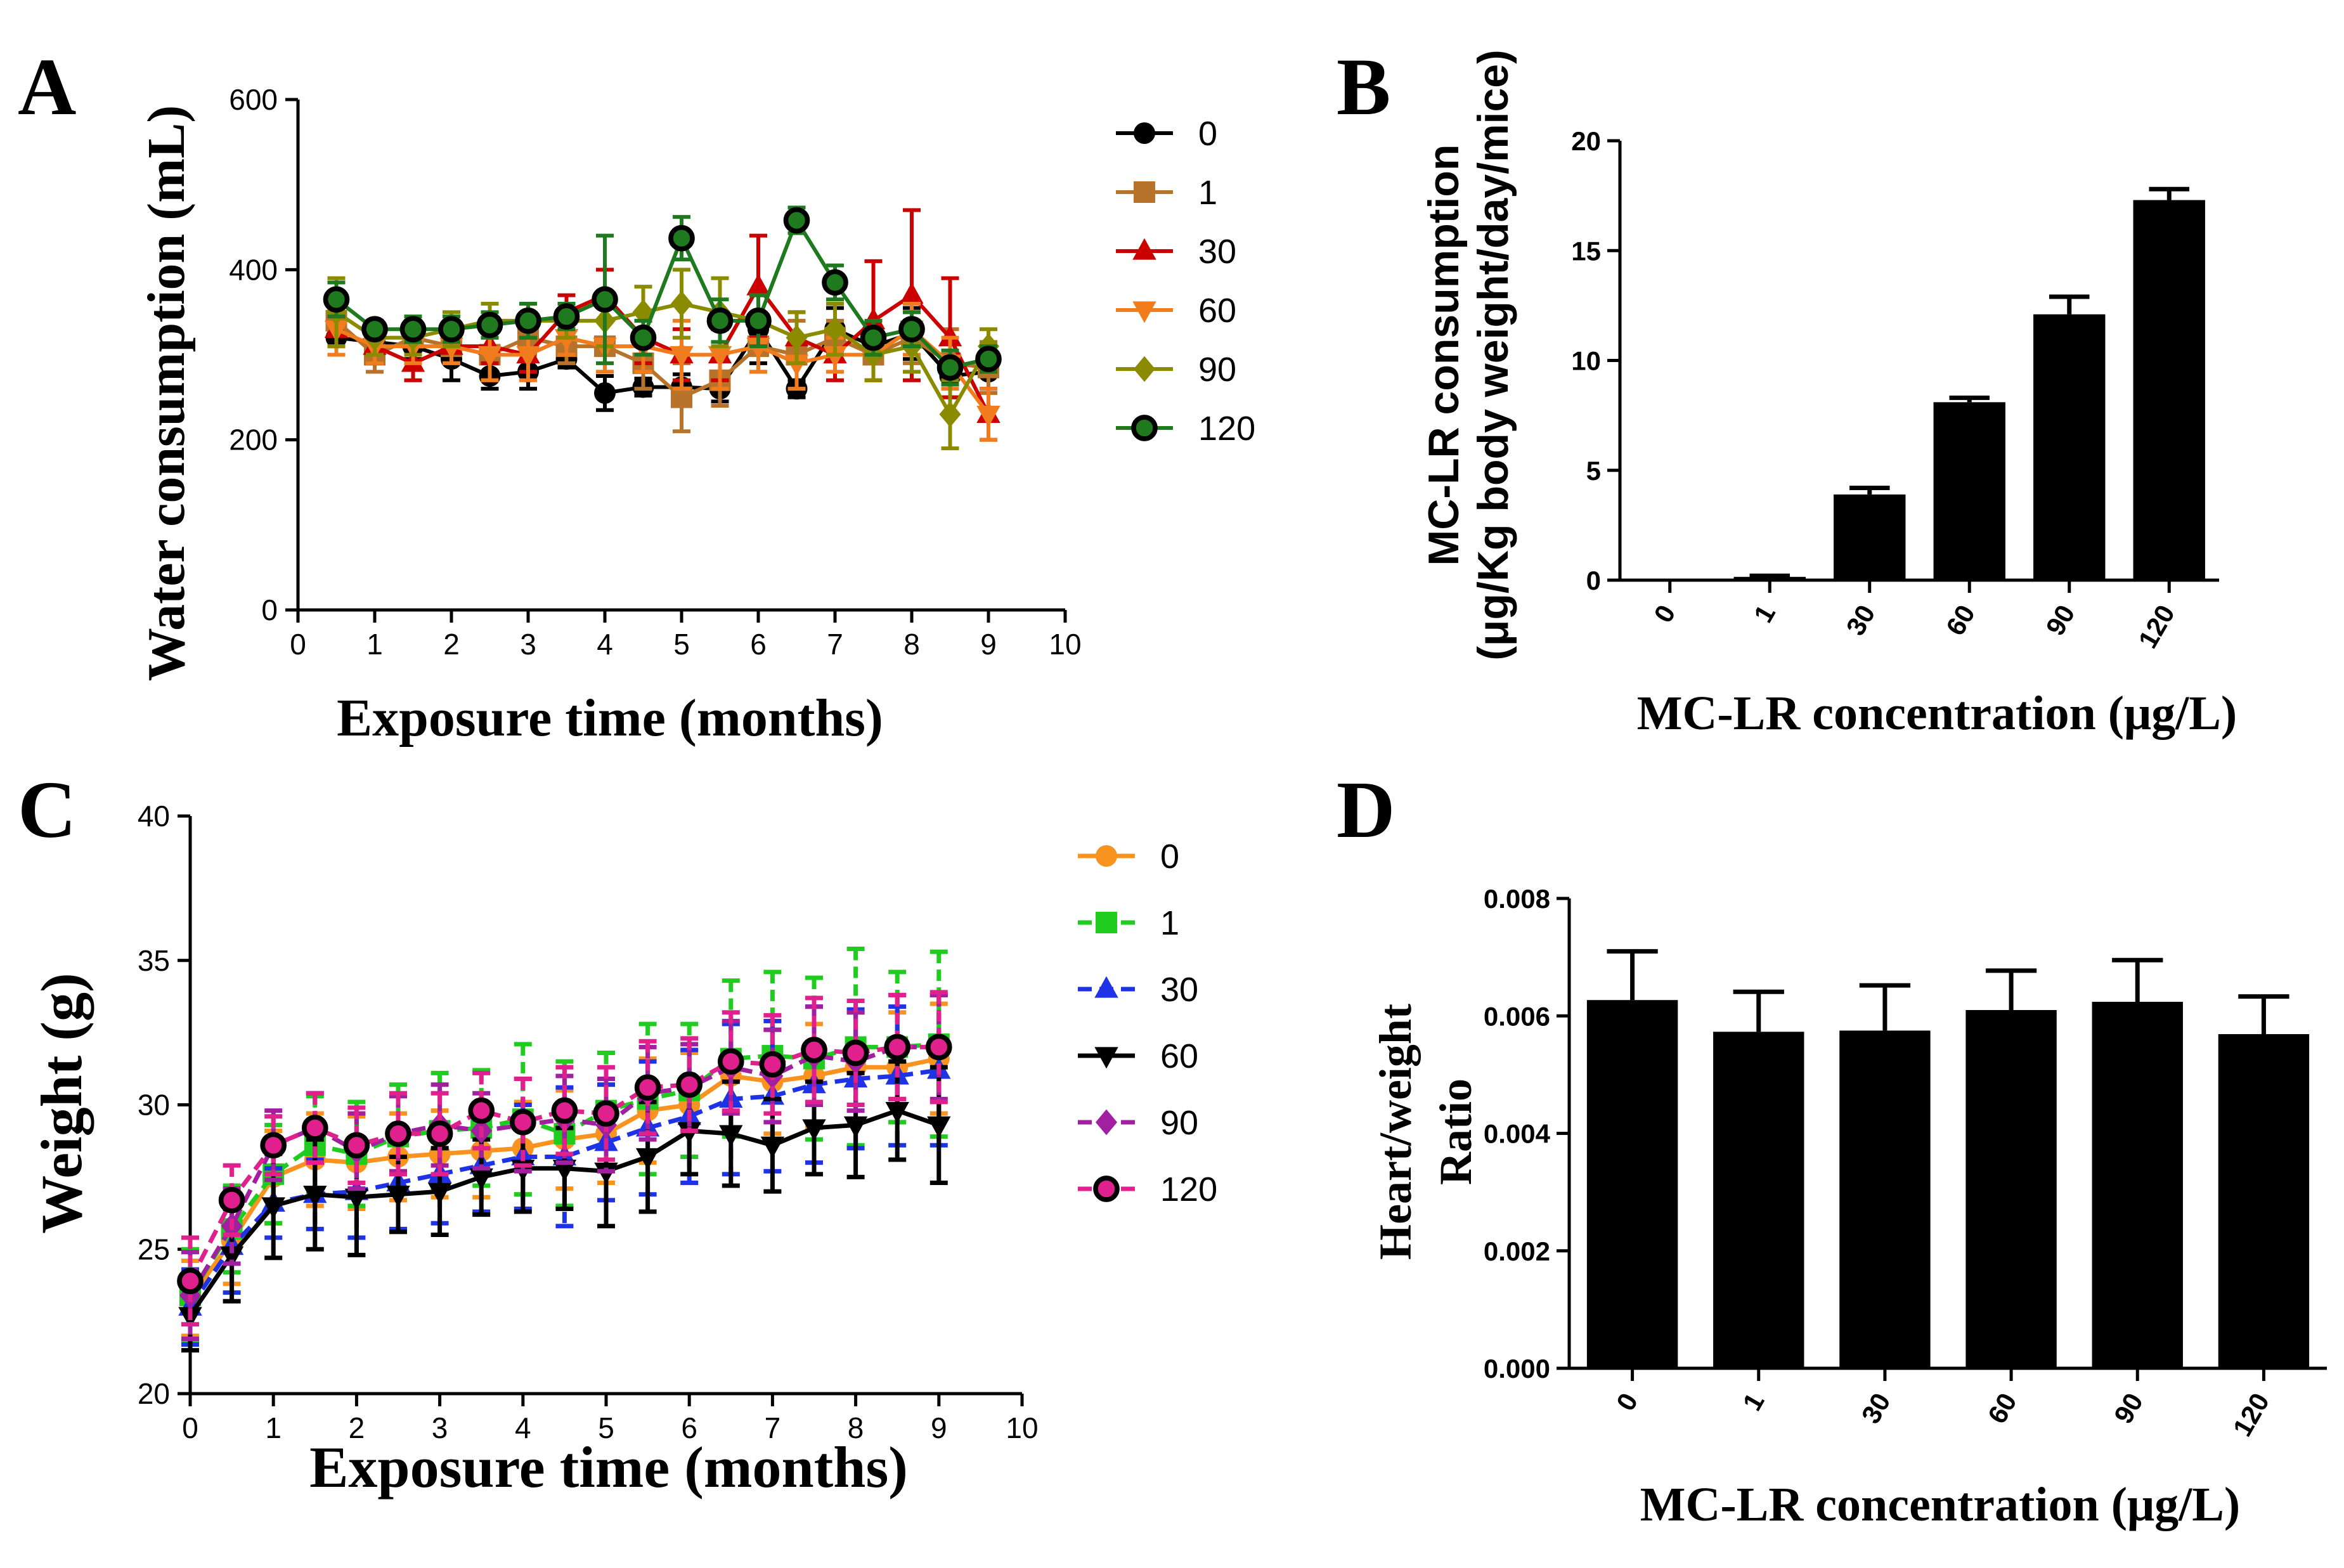 Image resolution: width=2344 pixels, height=1568 pixels. Describe the element at coordinates (154, 1249) in the screenshot. I see `y-tick-label: 25` at that location.